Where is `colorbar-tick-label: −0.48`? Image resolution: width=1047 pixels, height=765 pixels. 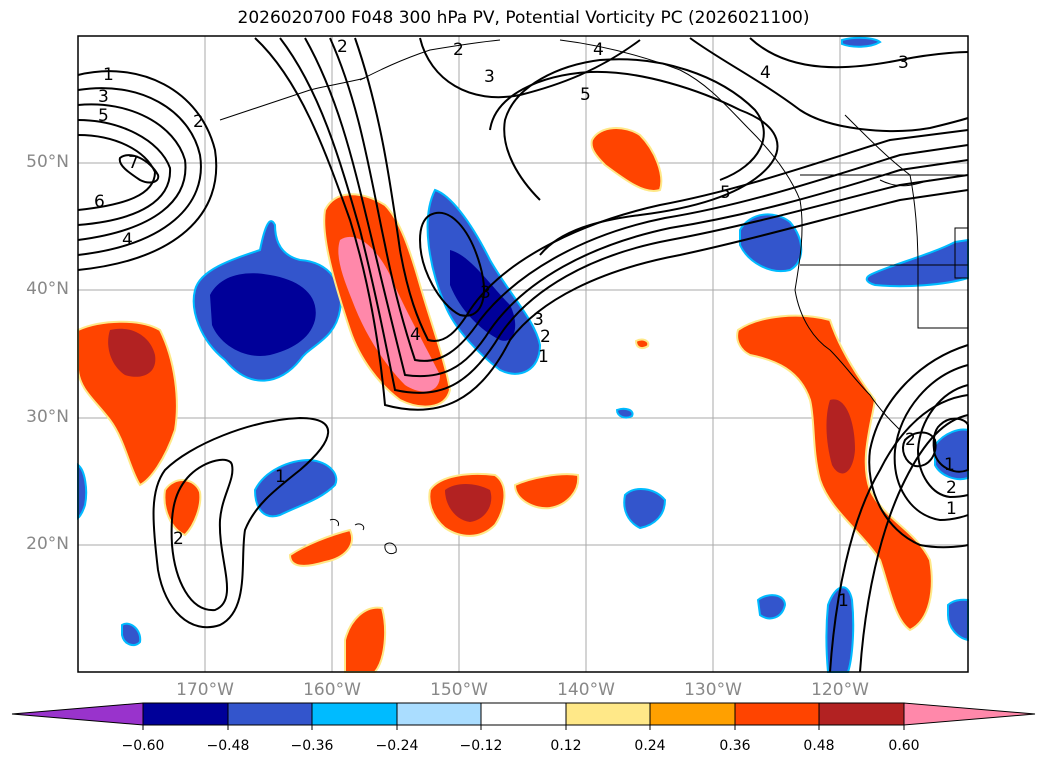
colorbar-tick-label: −0.48 is located at coordinates (228, 746).